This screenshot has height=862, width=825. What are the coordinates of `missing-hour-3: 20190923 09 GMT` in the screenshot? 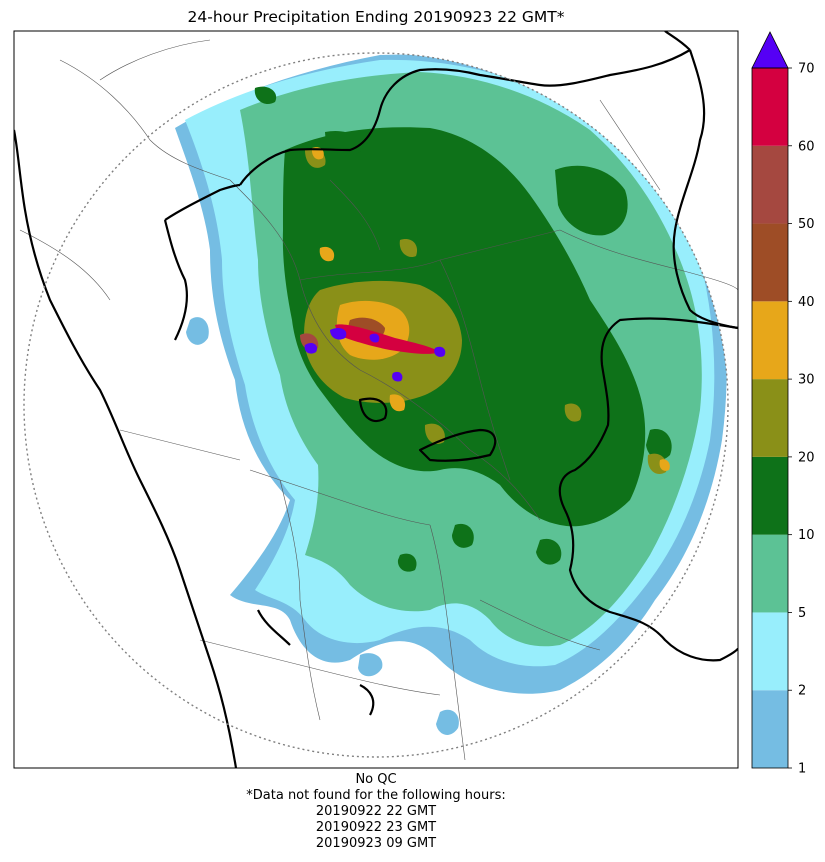 It's located at (376, 843).